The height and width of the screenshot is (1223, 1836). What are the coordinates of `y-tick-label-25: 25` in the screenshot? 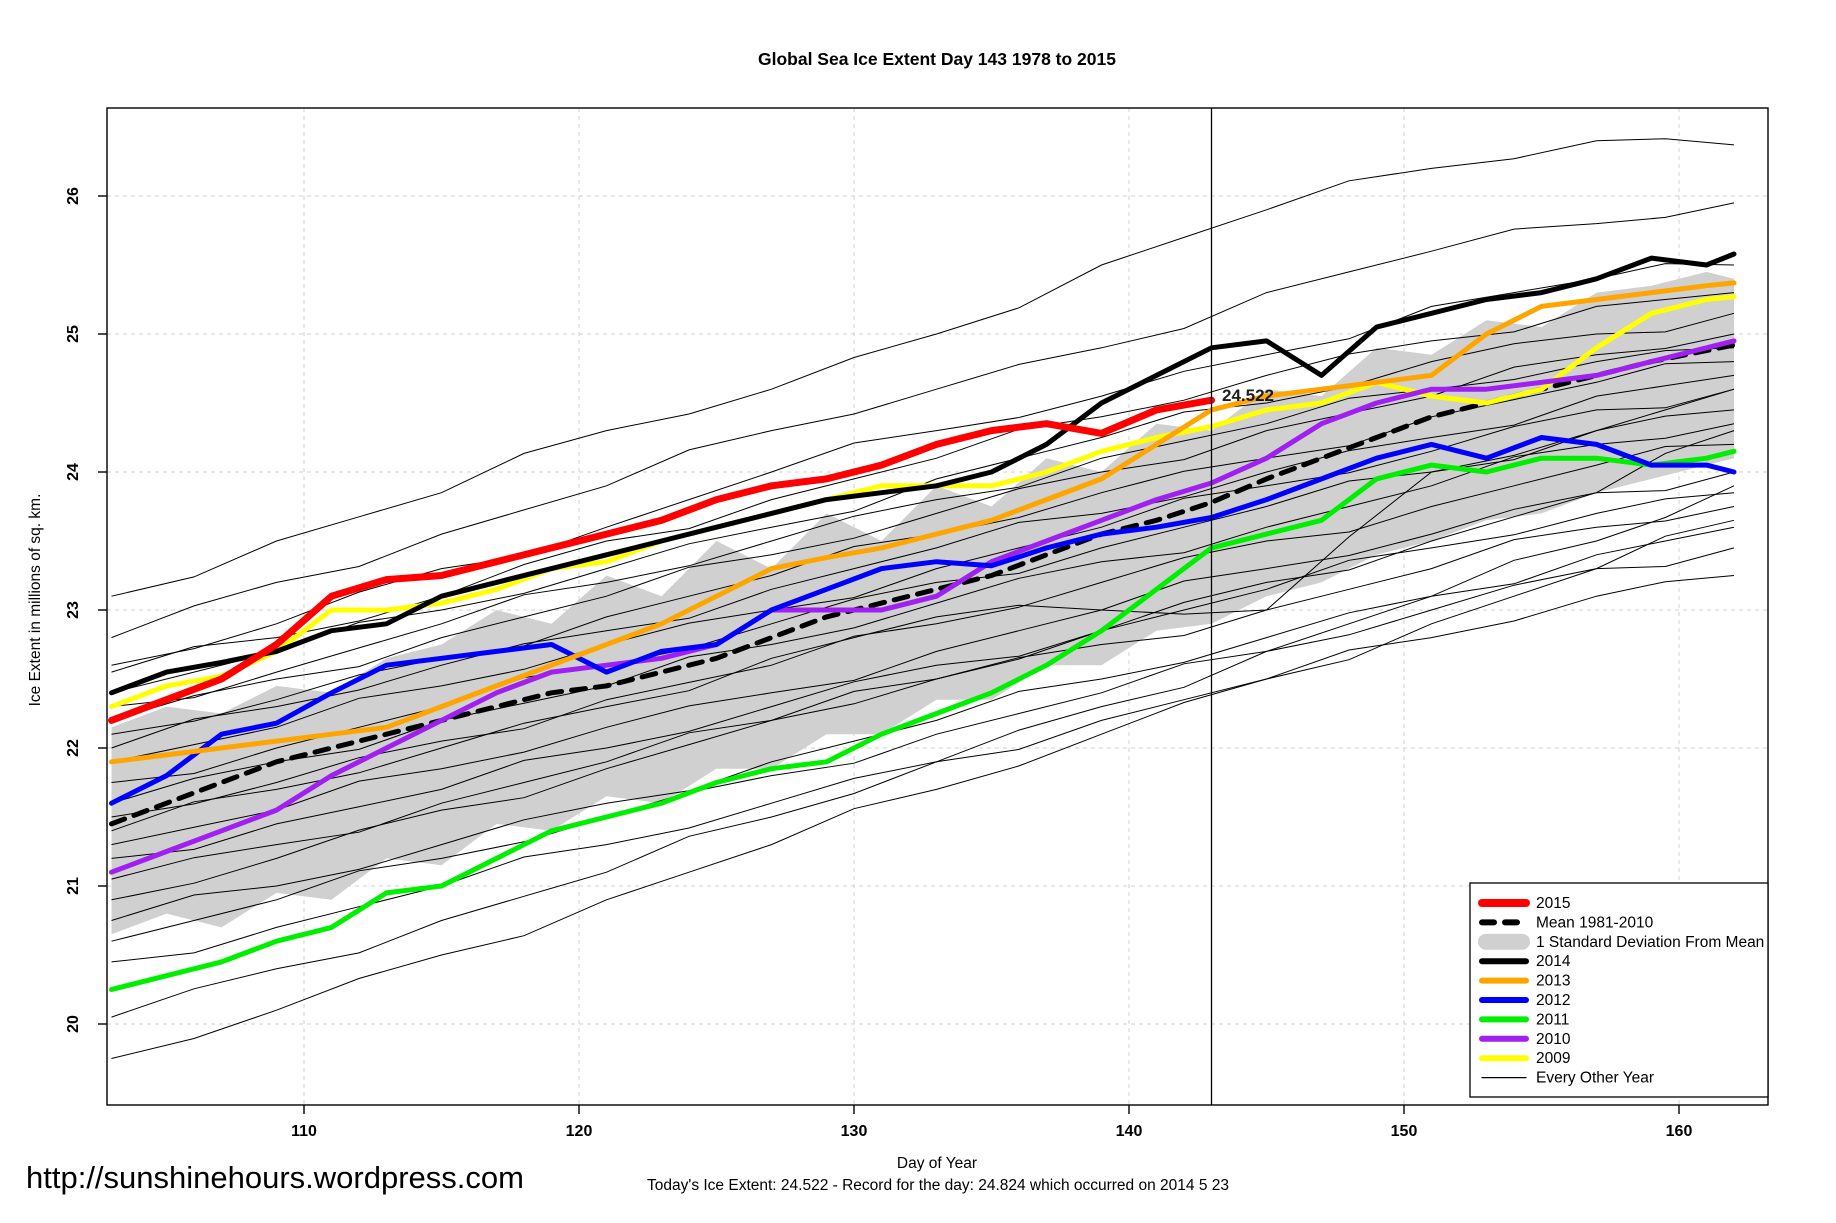 It's located at (73, 334).